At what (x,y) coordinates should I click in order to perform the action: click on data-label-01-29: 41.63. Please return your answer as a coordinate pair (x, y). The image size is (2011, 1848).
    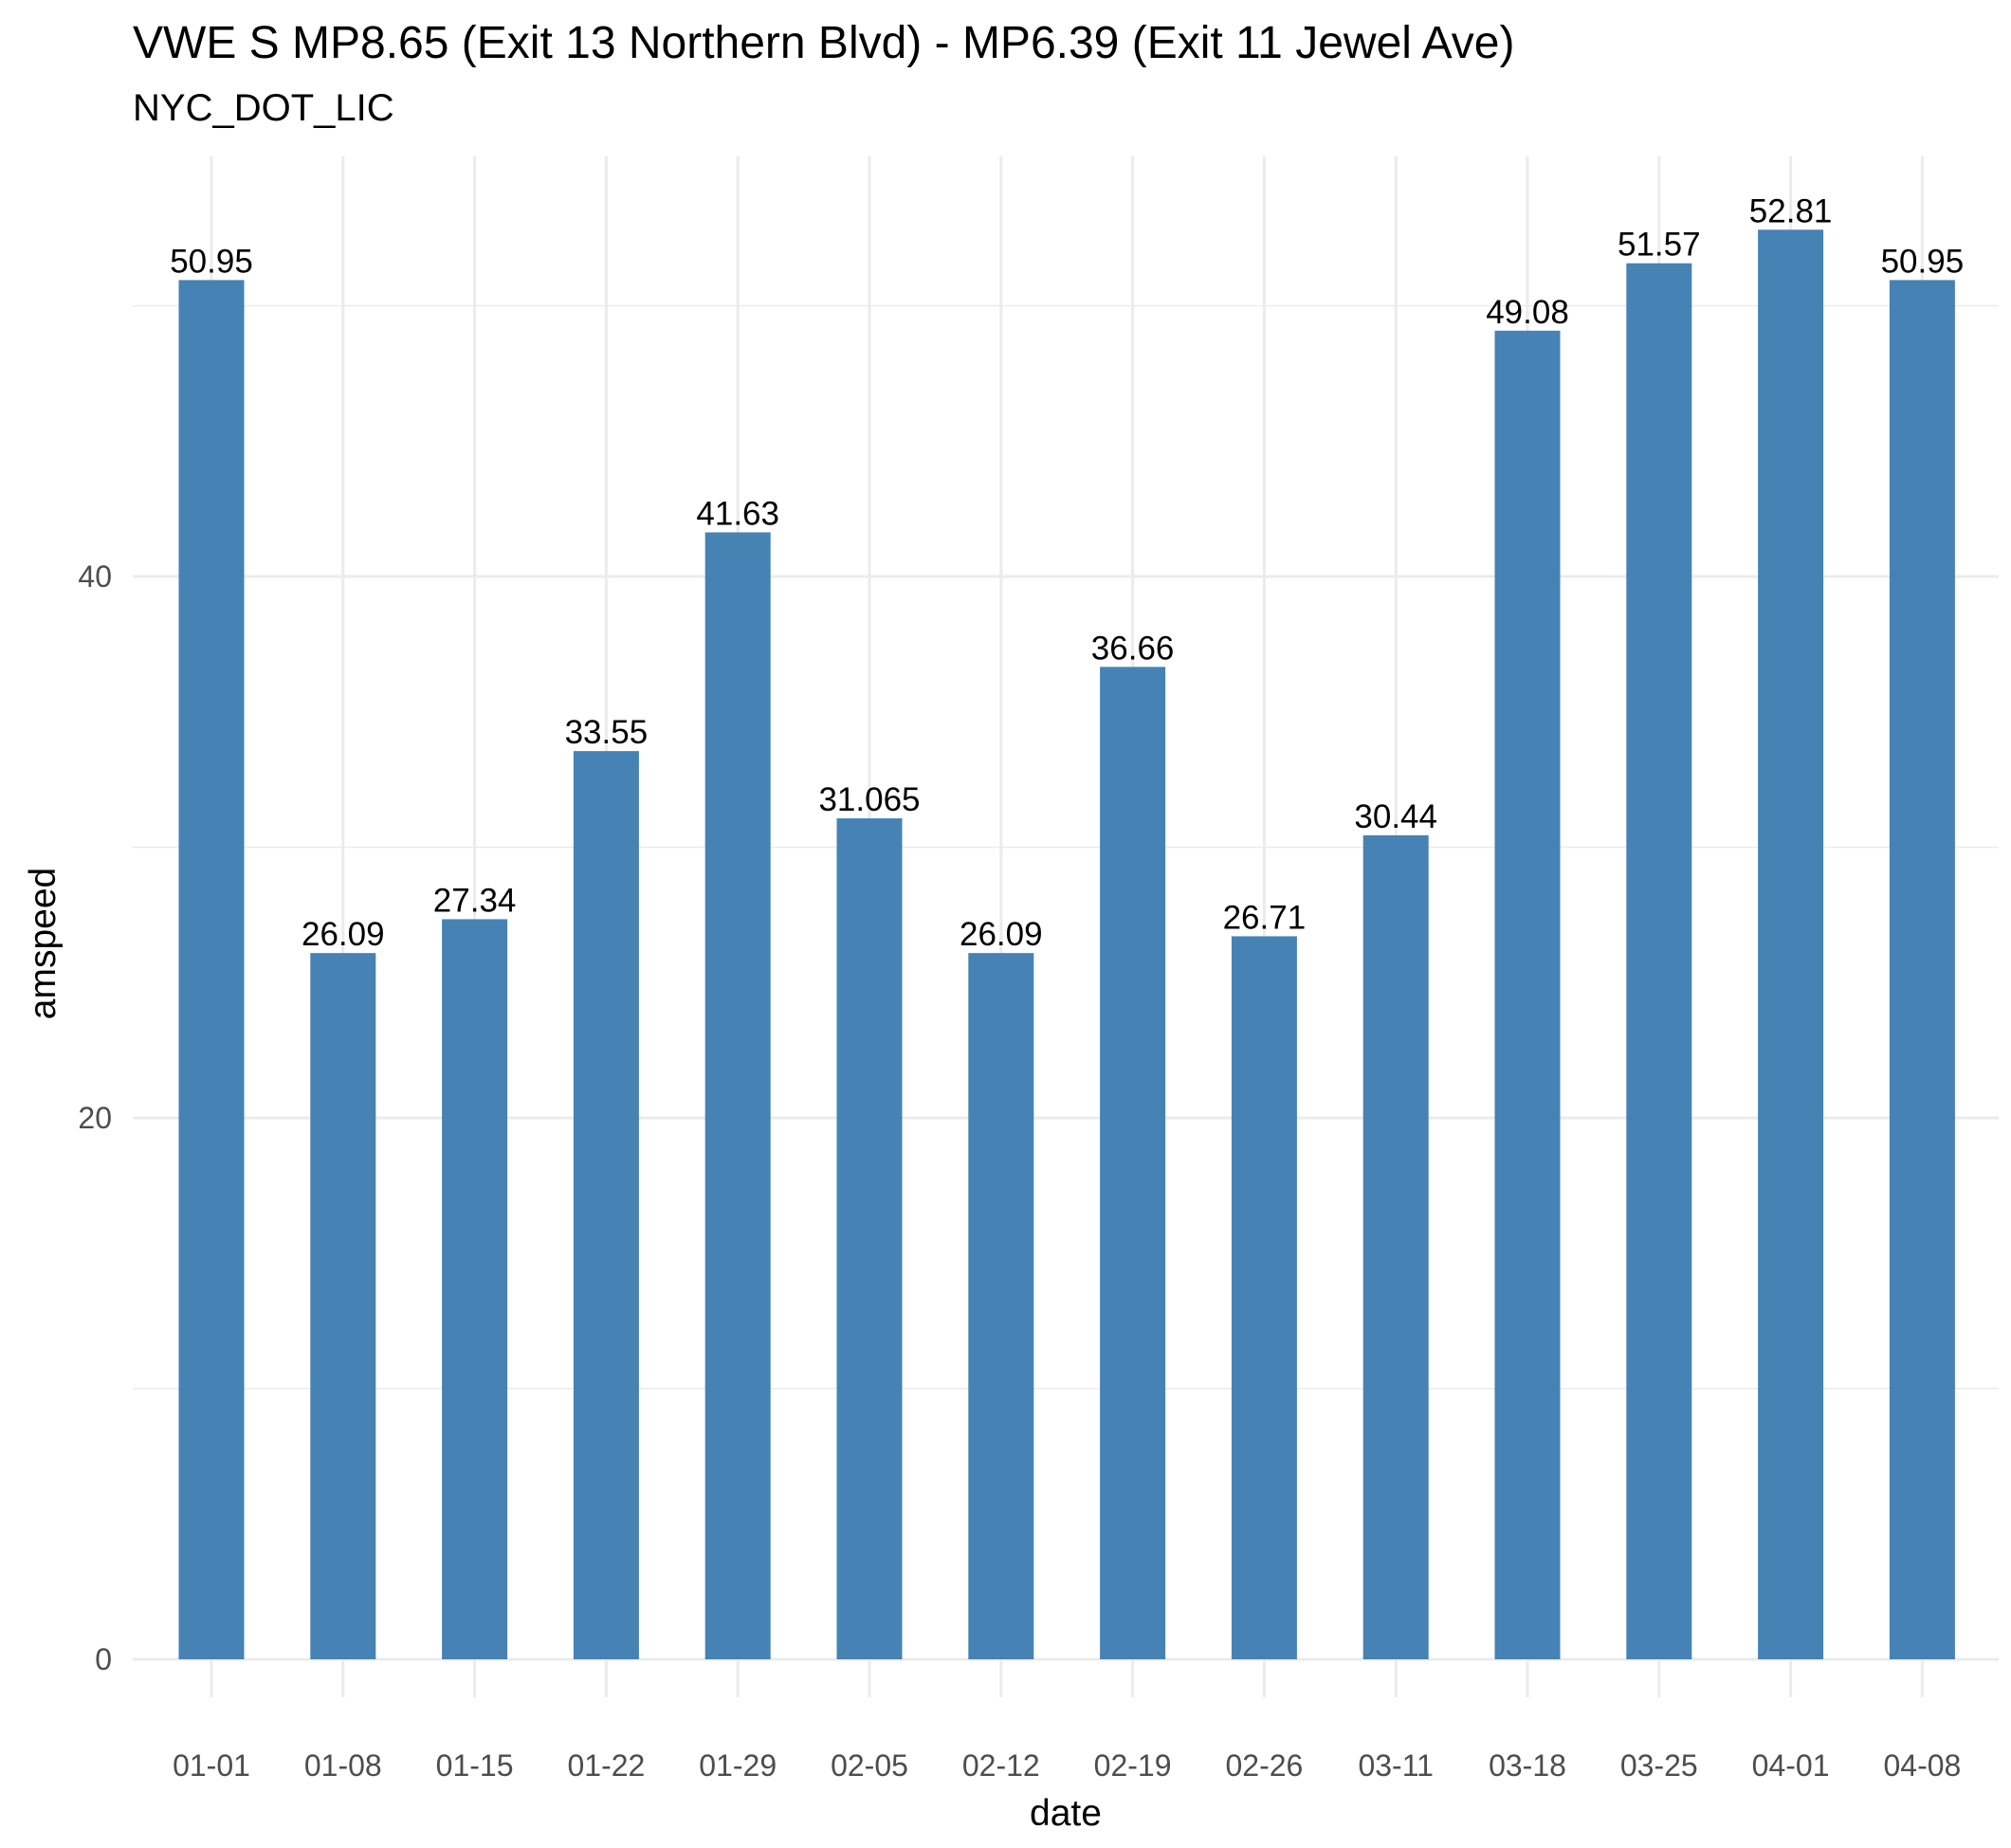
    Looking at the image, I should click on (737, 513).